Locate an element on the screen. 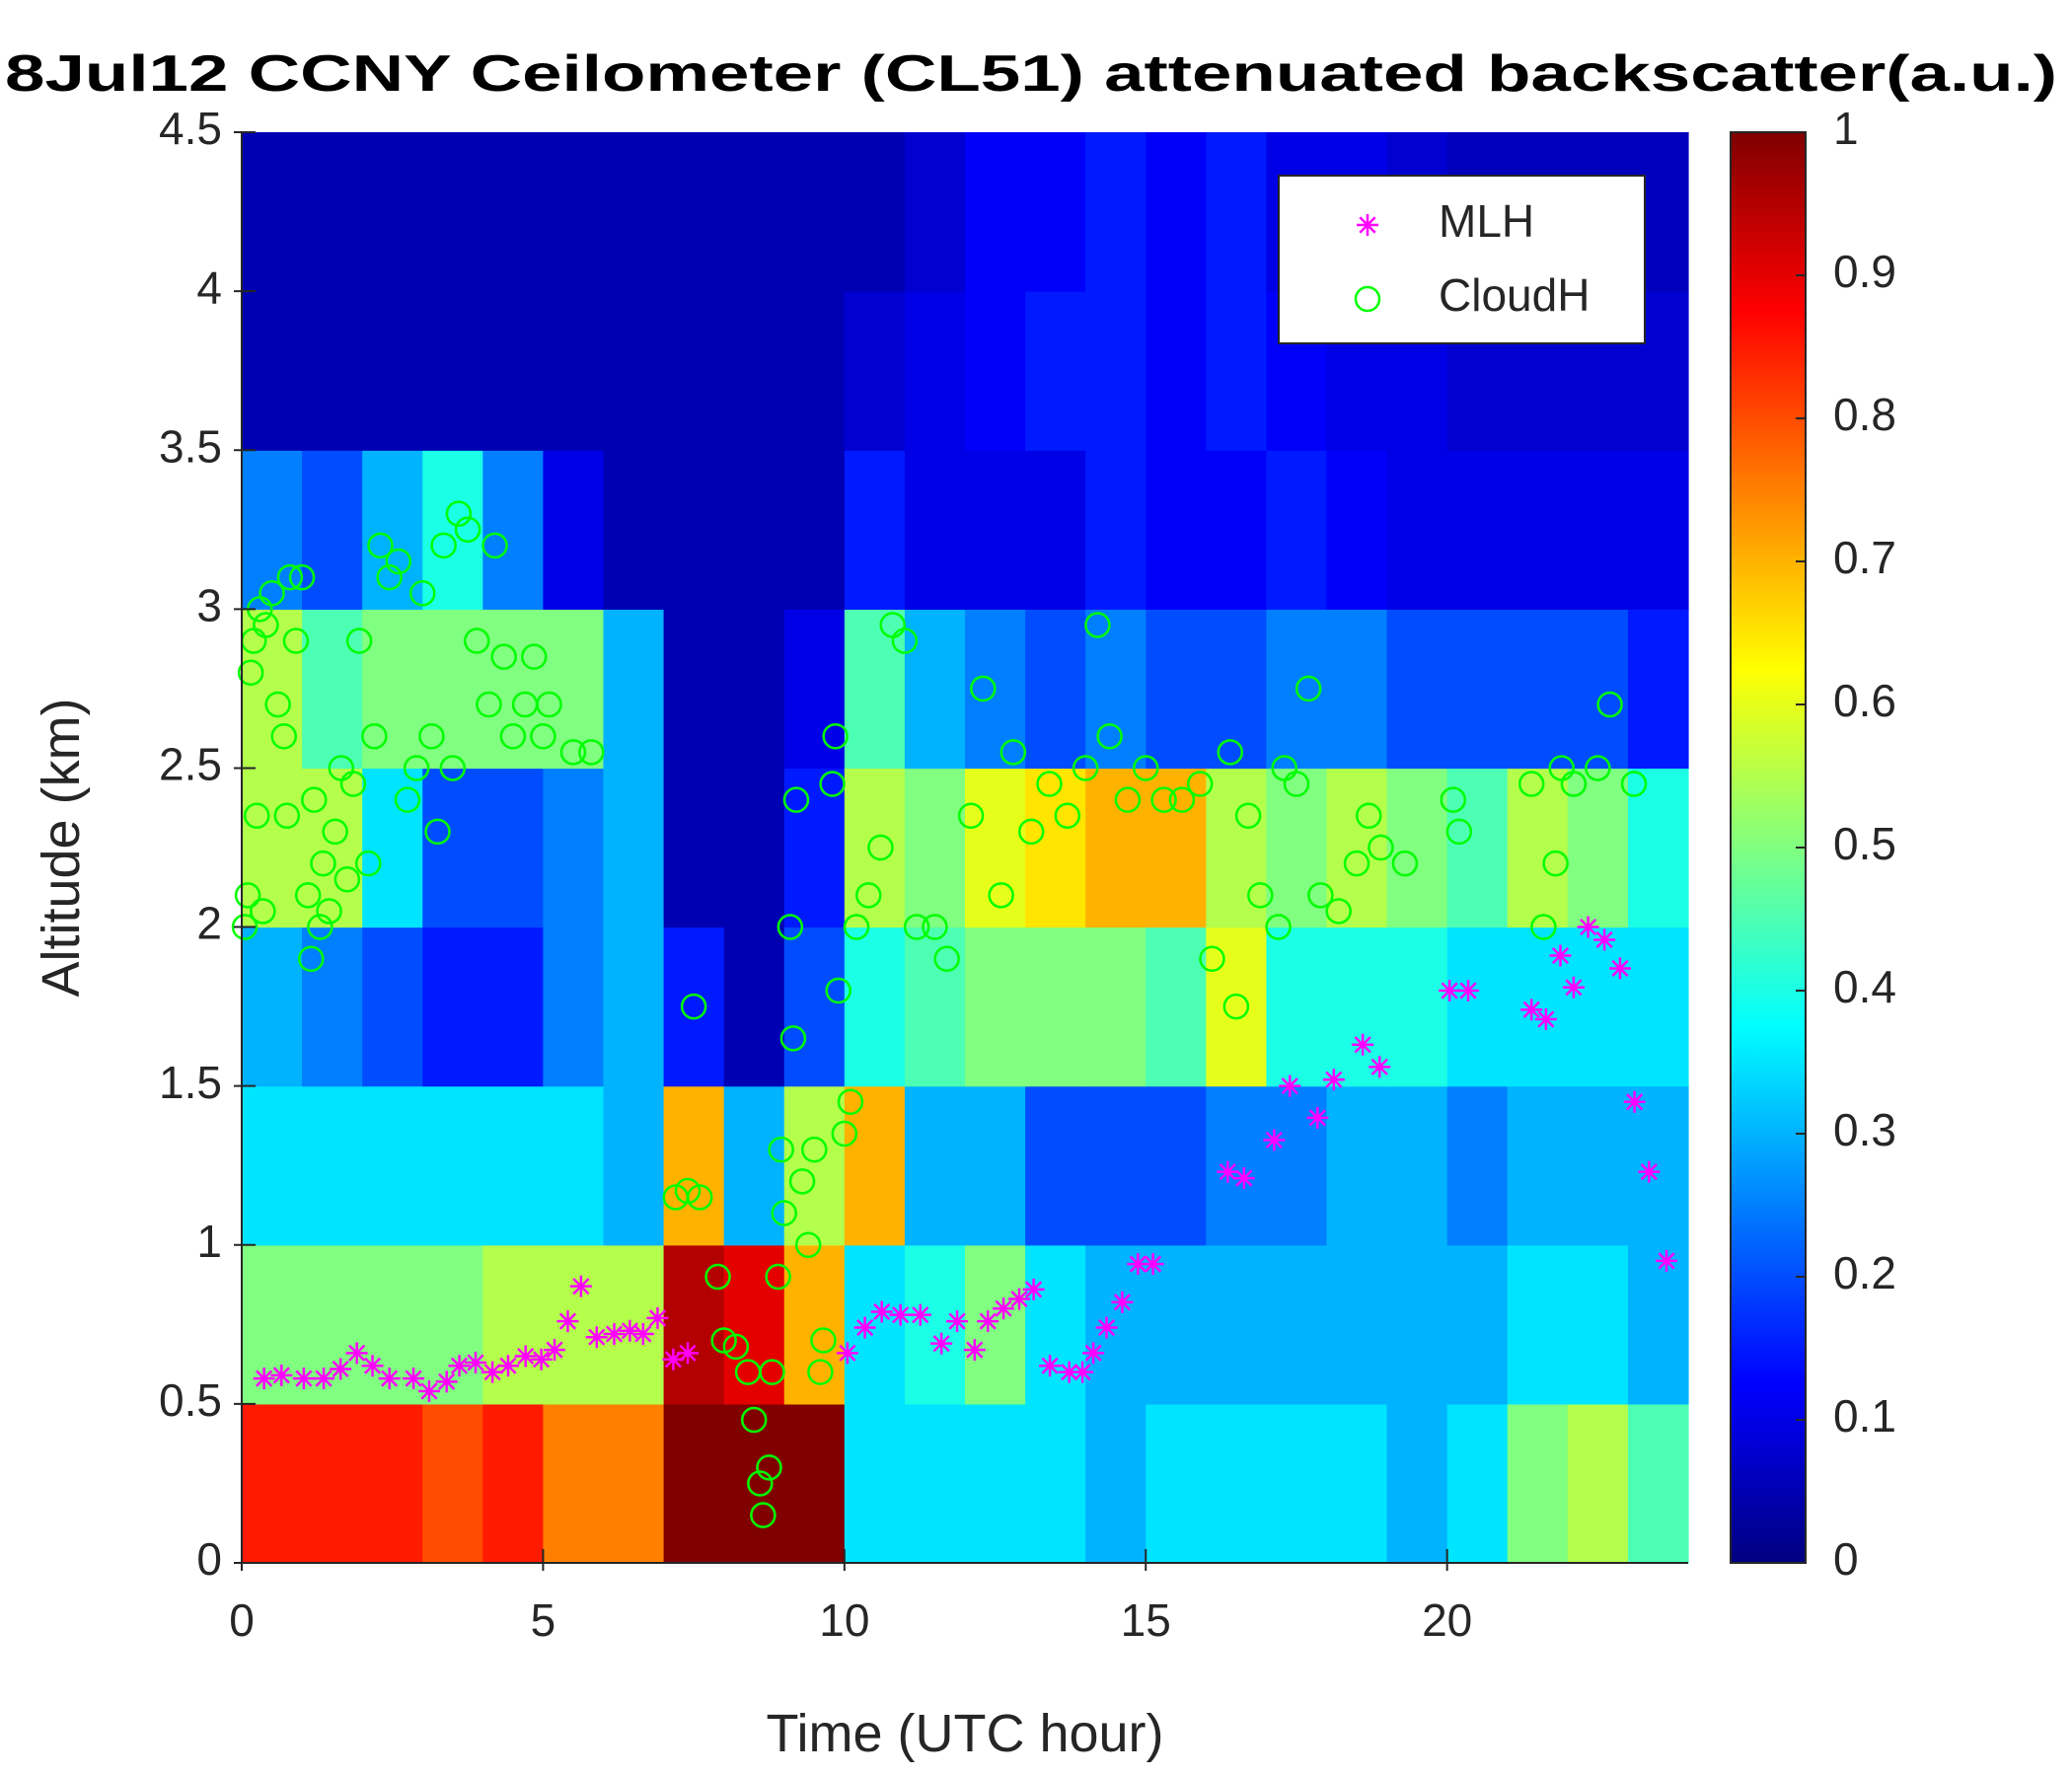  y-tick-label: 0.5 is located at coordinates (191, 1400).